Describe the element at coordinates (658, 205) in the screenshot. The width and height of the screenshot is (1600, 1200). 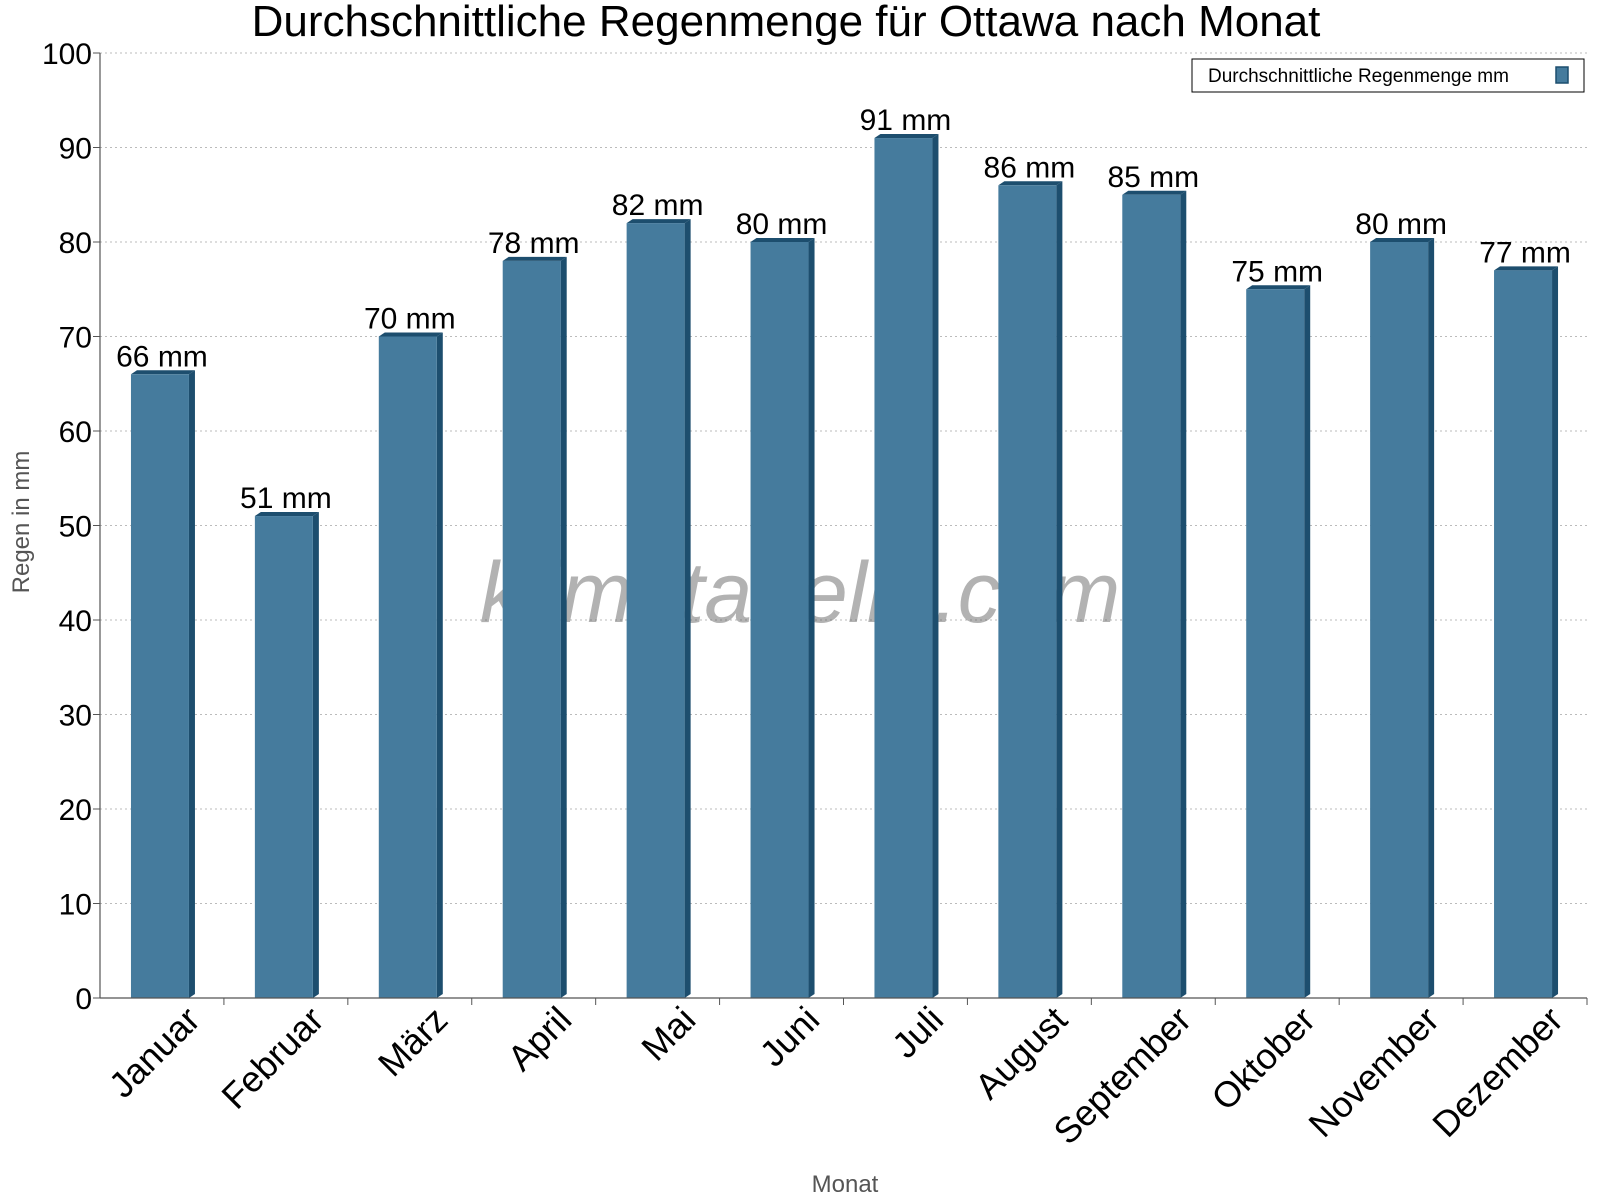
I see `data-label: 82 mm` at that location.